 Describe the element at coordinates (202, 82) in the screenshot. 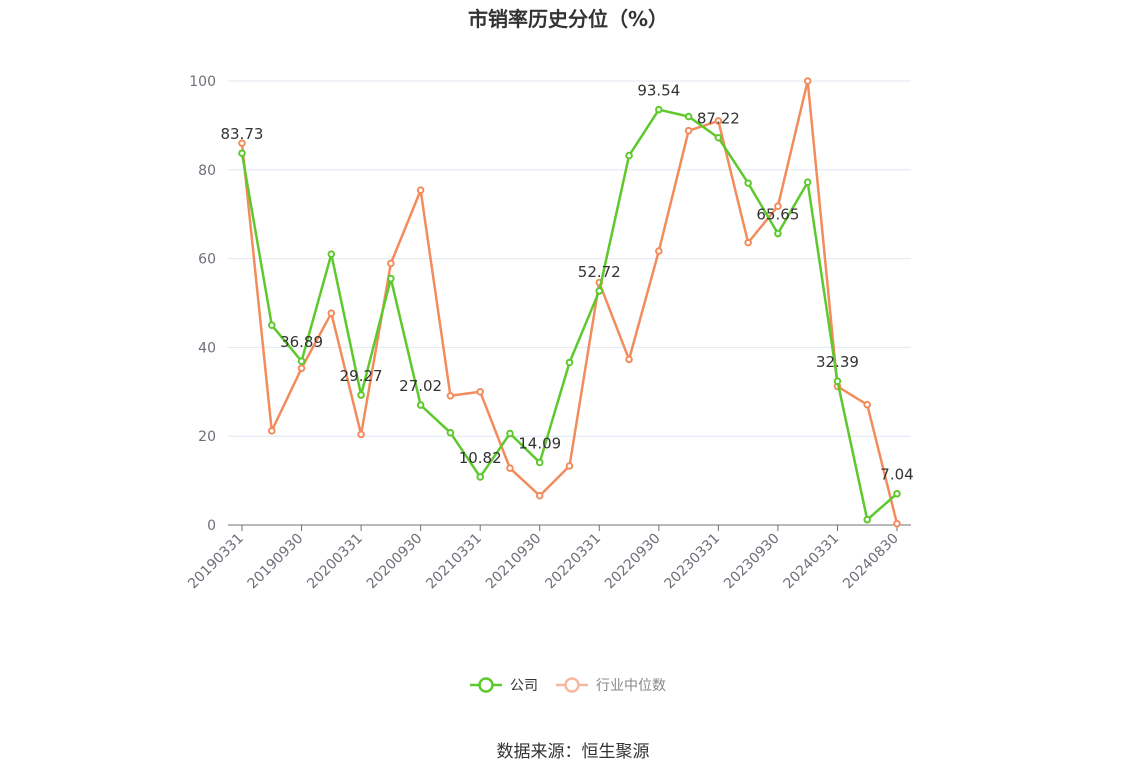

I see `y-tick-label: 100` at that location.